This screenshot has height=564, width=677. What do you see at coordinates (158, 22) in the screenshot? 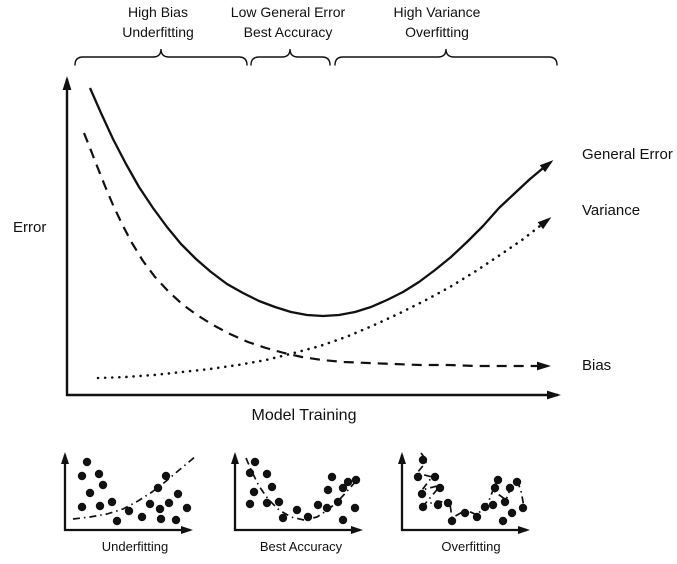
I see `zone-label-underfitting: High Bias Underfitting` at bounding box center [158, 22].